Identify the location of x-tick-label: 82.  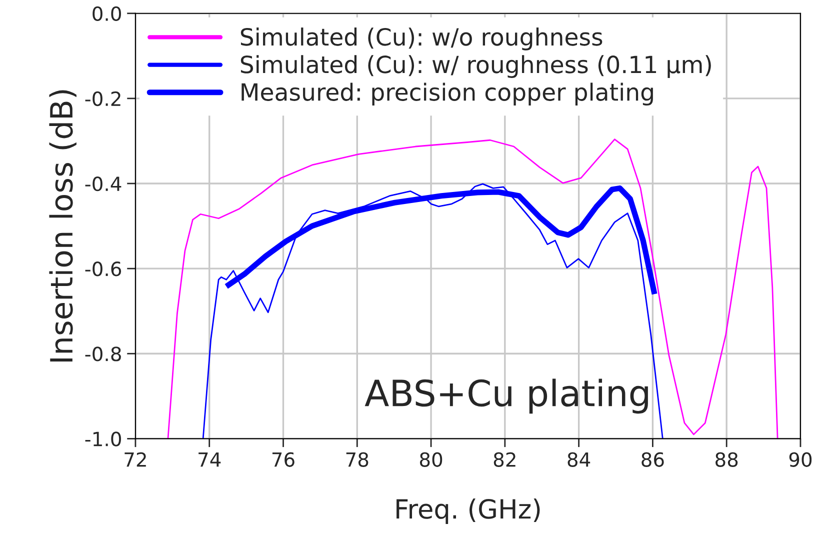
(505, 459).